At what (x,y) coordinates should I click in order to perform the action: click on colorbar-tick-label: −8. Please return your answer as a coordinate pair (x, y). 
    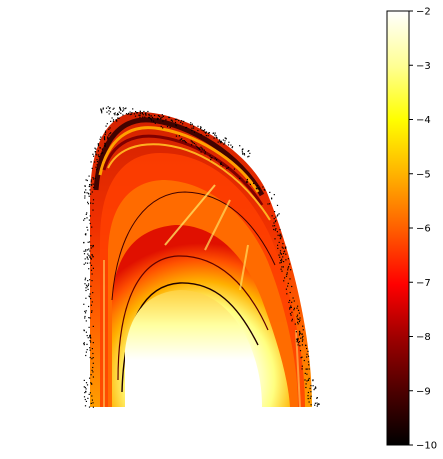
    Looking at the image, I should click on (423, 337).